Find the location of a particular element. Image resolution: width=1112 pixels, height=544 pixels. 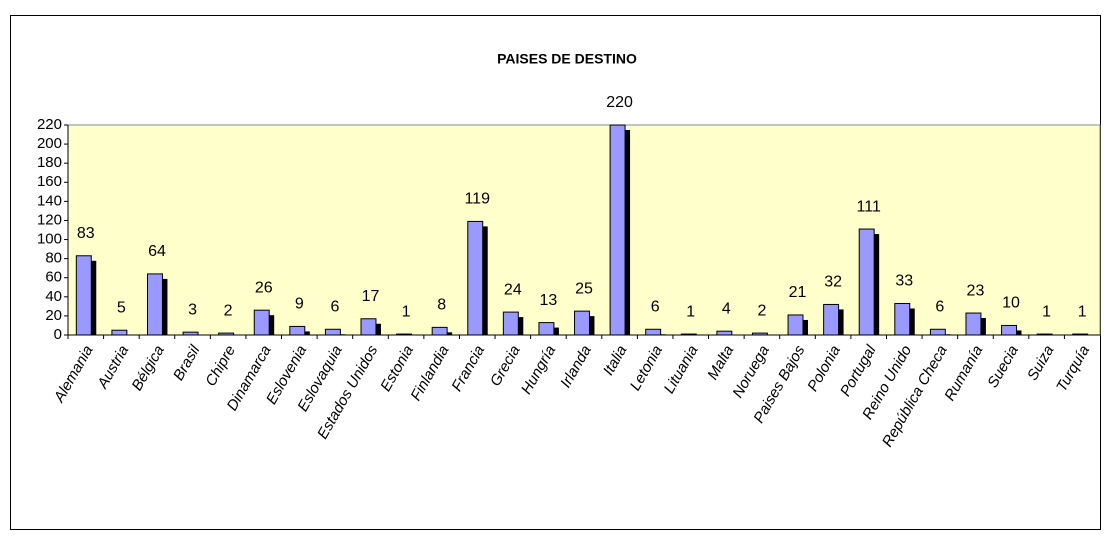

value-label: 111 is located at coordinates (869, 206).